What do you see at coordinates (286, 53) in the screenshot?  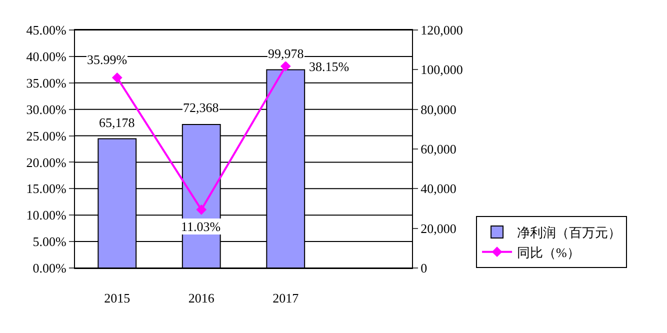 I see `data-label: 99,978` at bounding box center [286, 53].